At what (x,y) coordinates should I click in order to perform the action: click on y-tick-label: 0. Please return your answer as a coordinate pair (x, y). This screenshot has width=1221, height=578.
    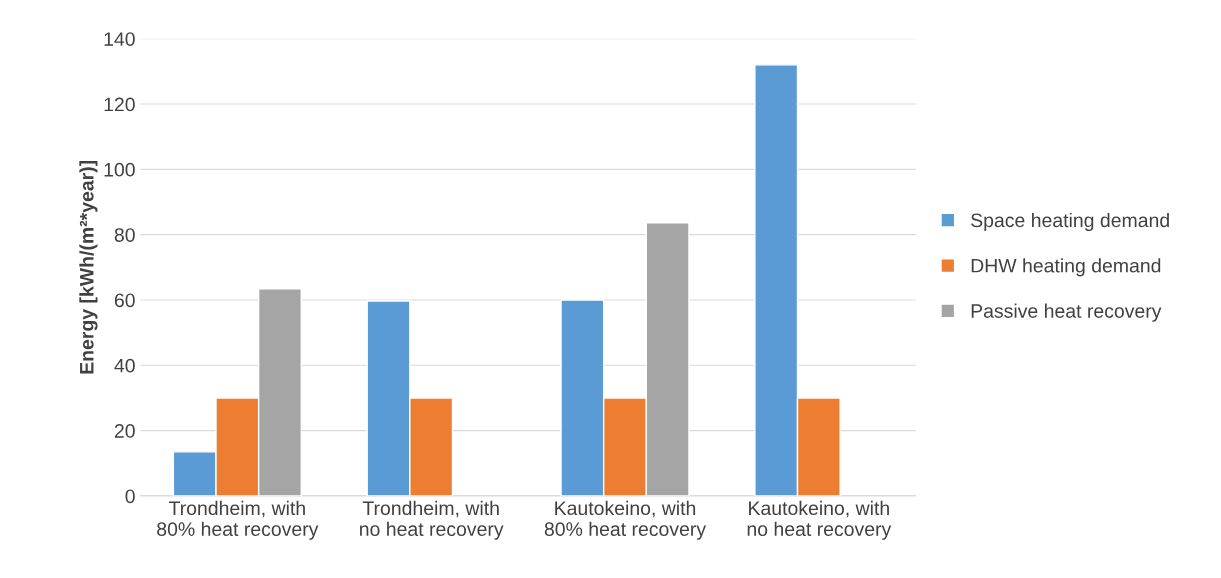
    Looking at the image, I should click on (130, 496).